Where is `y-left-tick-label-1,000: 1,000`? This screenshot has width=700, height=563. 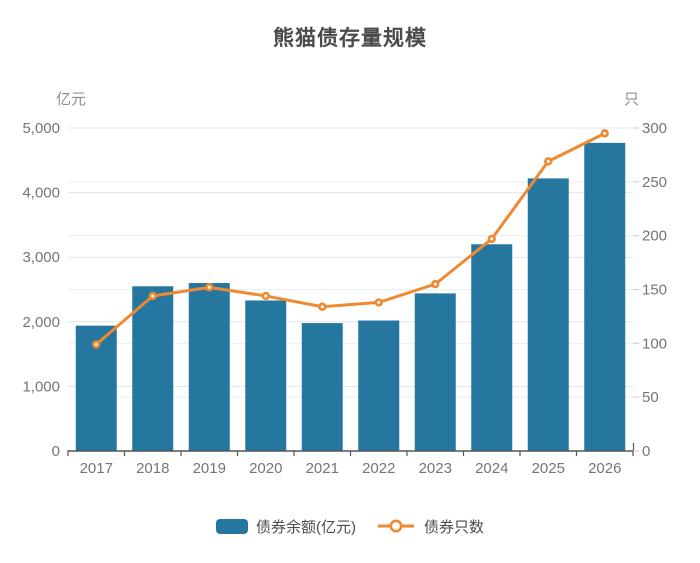
y-left-tick-label-1,000: 1,000 is located at coordinates (41, 386).